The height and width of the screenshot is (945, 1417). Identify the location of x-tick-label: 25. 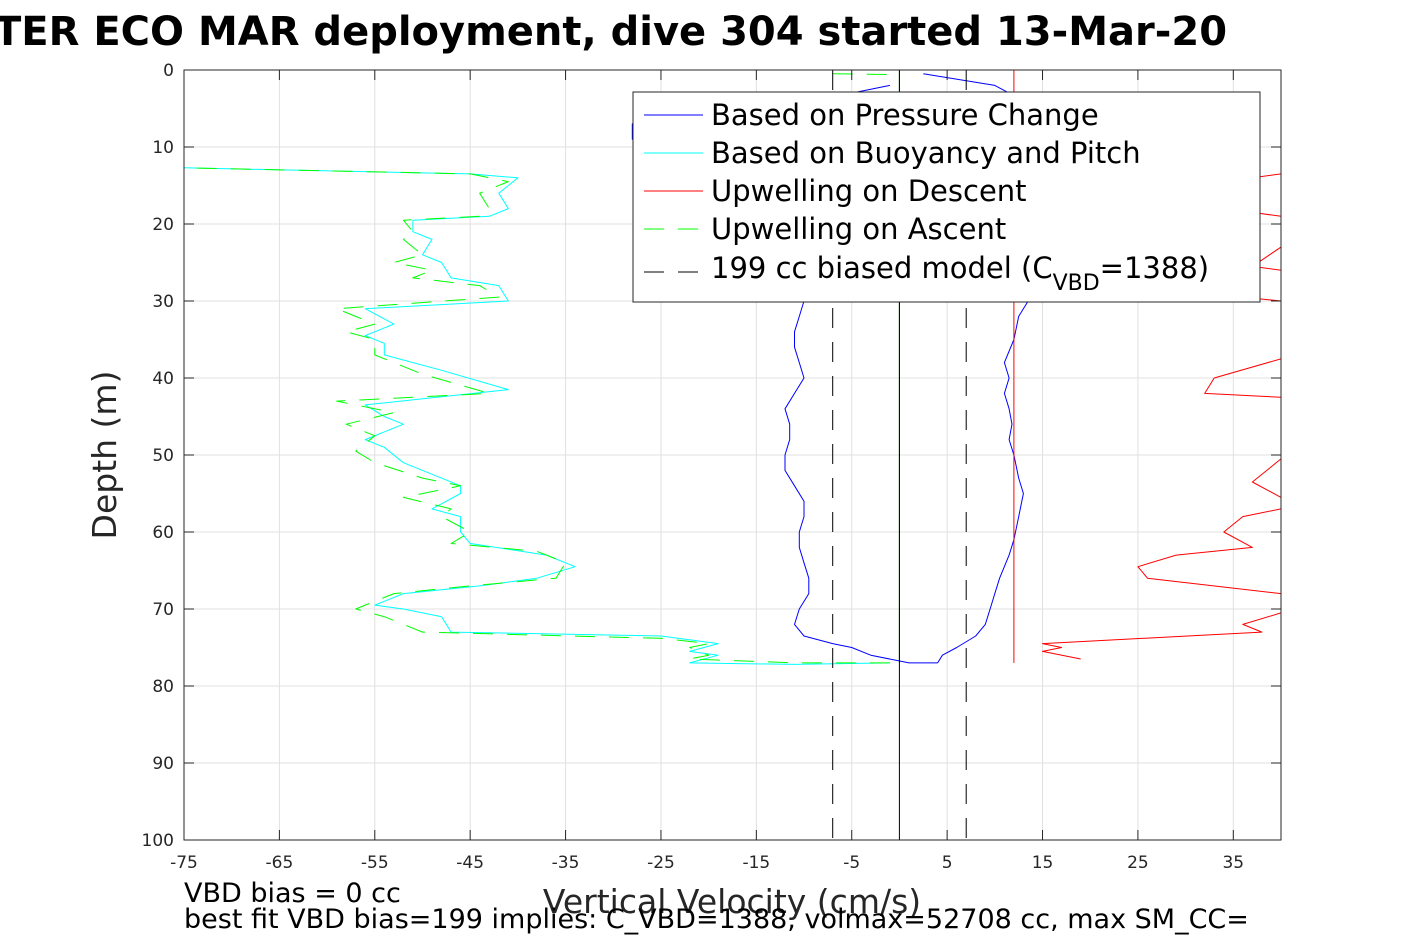
(1138, 863).